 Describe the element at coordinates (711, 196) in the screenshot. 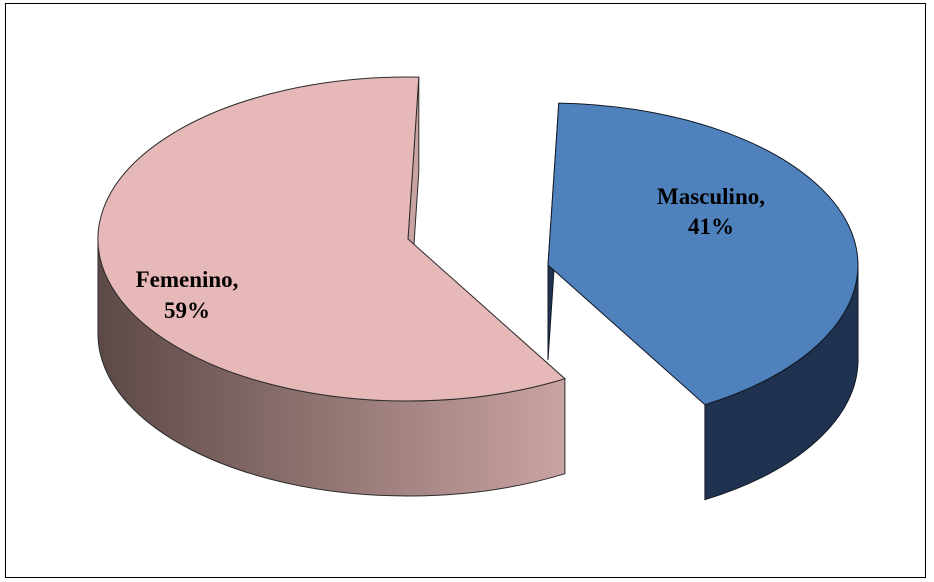

I see `data-label-masculino-name: Masculino,` at that location.